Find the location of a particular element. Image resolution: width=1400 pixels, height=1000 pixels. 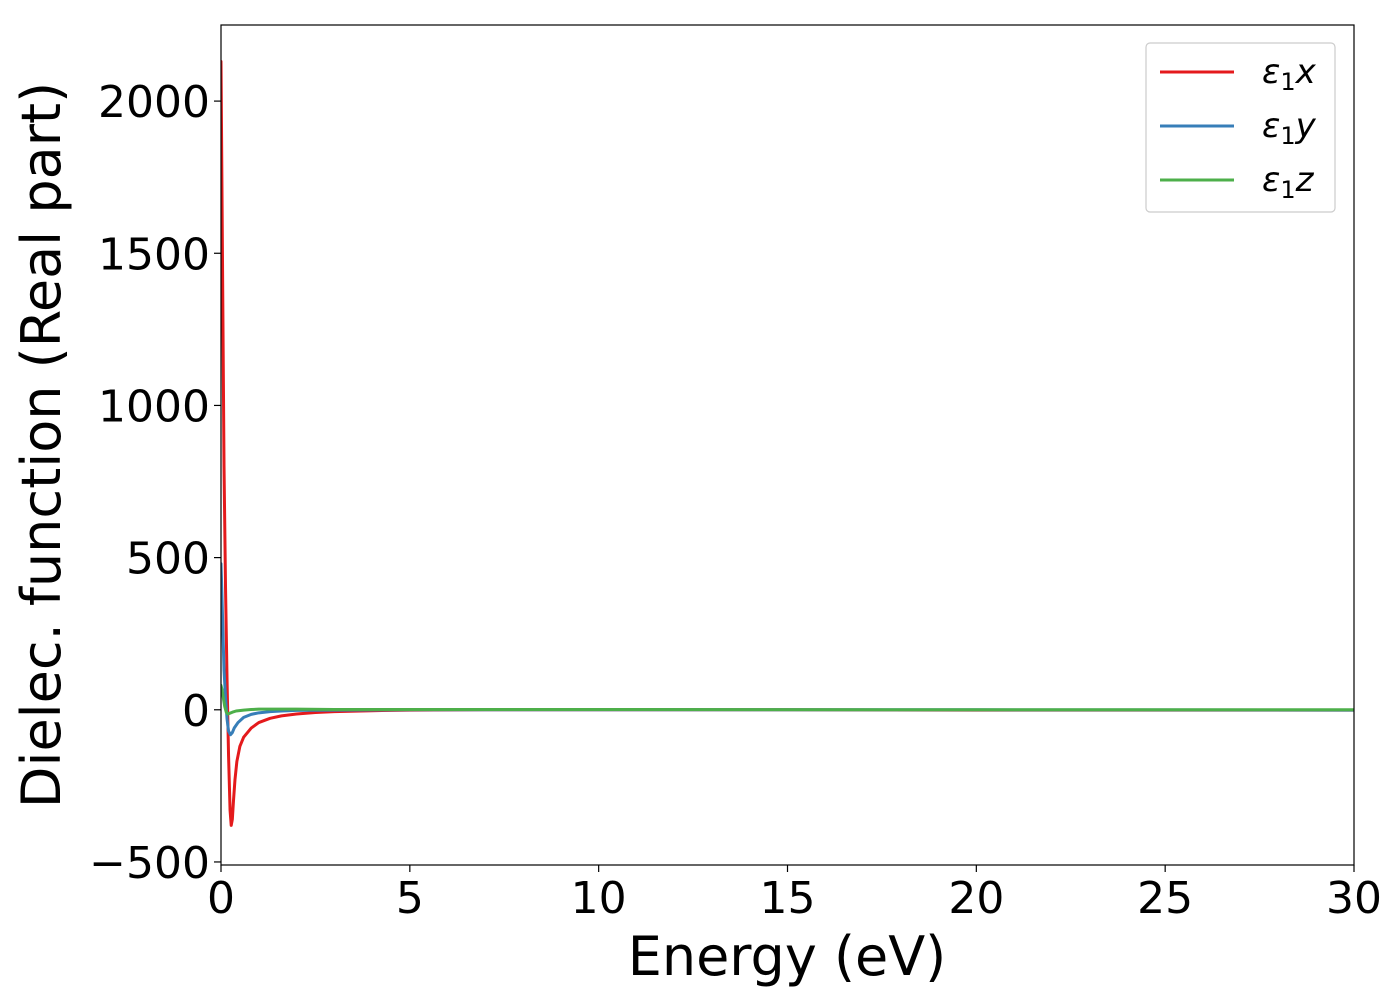

y-axis-ticks: −500 0 500 1000 1500 2000 is located at coordinates (155, 483).